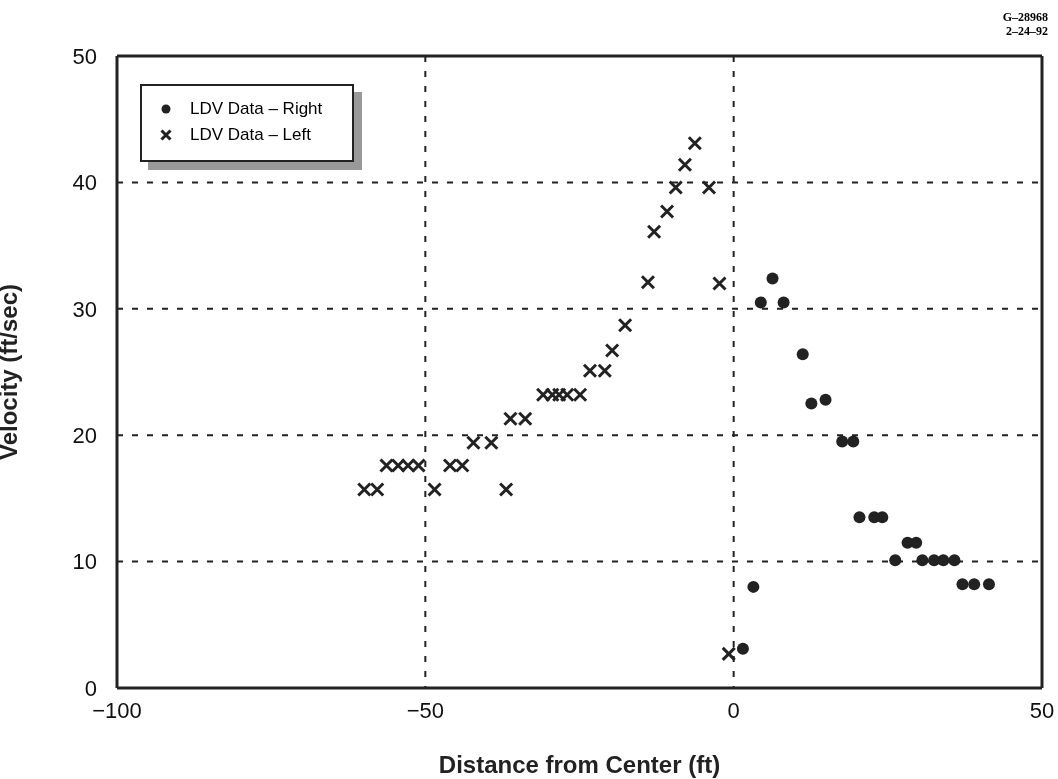 The image size is (1058, 779). Describe the element at coordinates (84, 436) in the screenshot. I see `y-tick-label: 20` at that location.